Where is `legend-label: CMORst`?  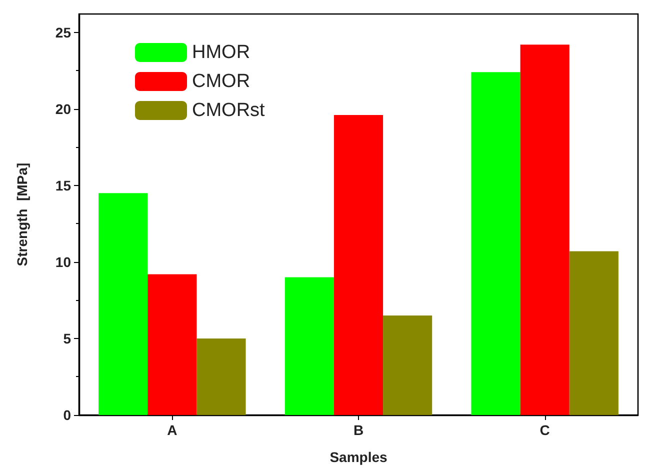 legend-label: CMORst is located at coordinates (229, 110).